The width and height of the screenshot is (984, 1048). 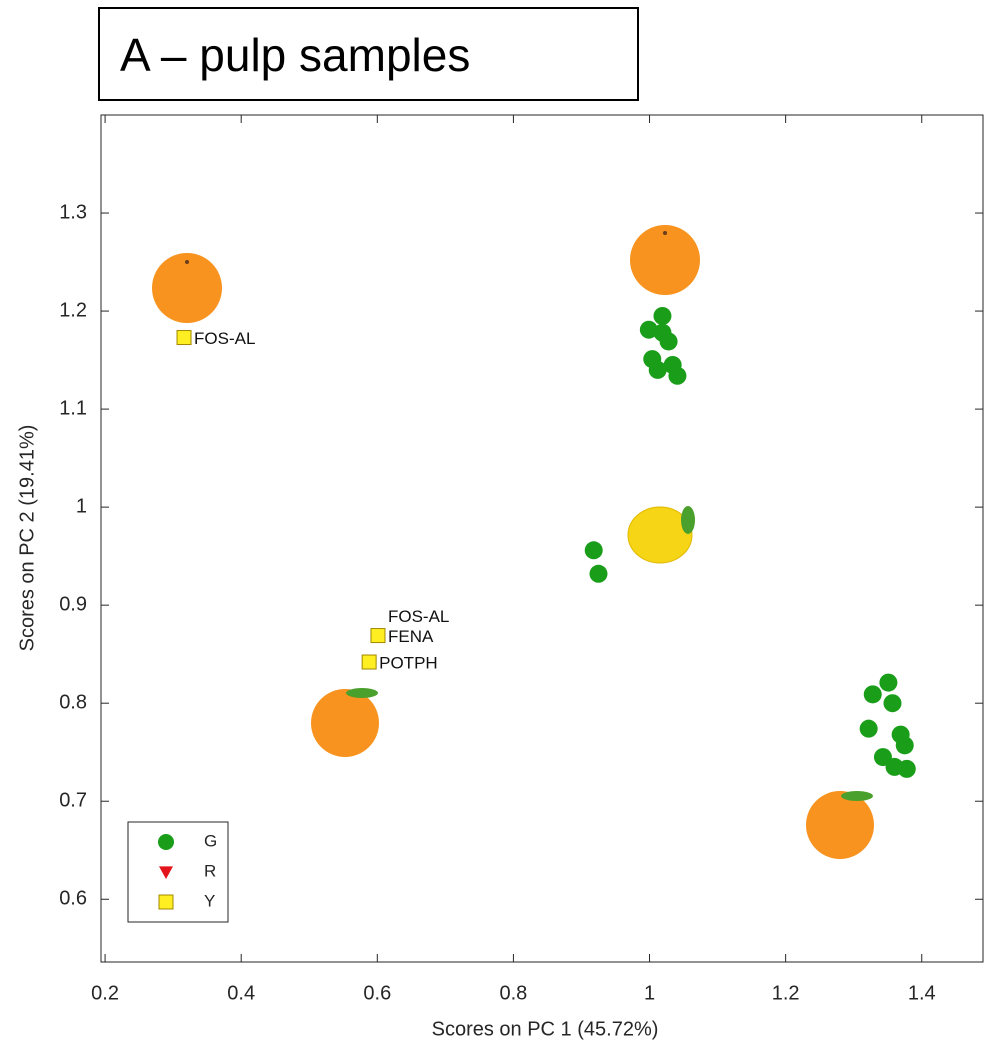 I want to click on title-box, so click(x=368, y=54).